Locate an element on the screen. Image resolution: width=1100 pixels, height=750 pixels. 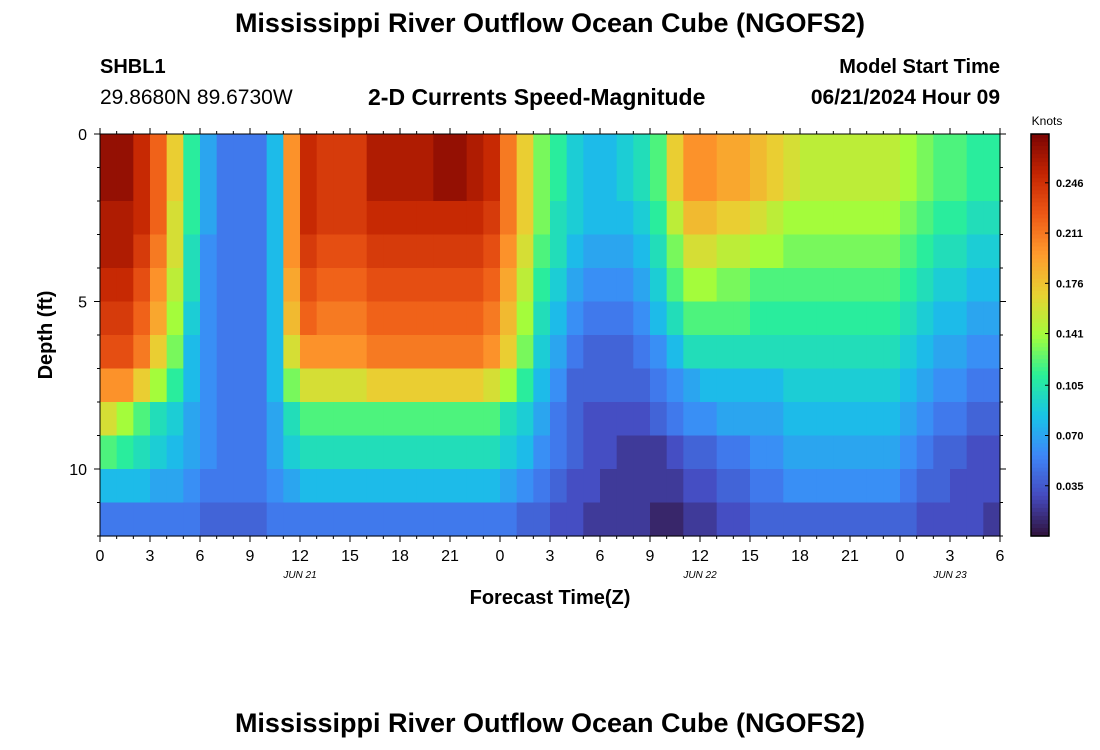
colorbar-tick-label: 0.105 is located at coordinates (1070, 386).